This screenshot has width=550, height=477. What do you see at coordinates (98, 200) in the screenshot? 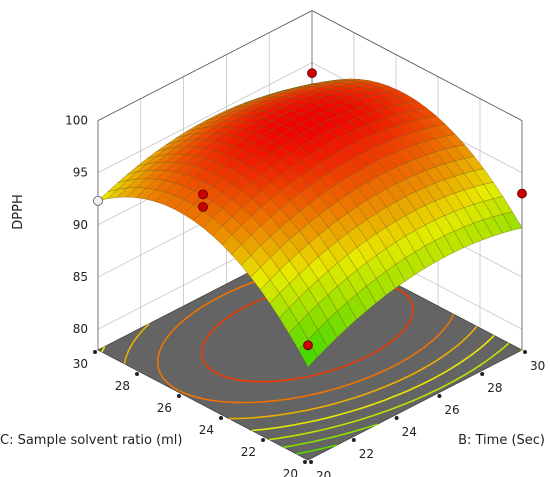
I see `design-point-low` at bounding box center [98, 200].